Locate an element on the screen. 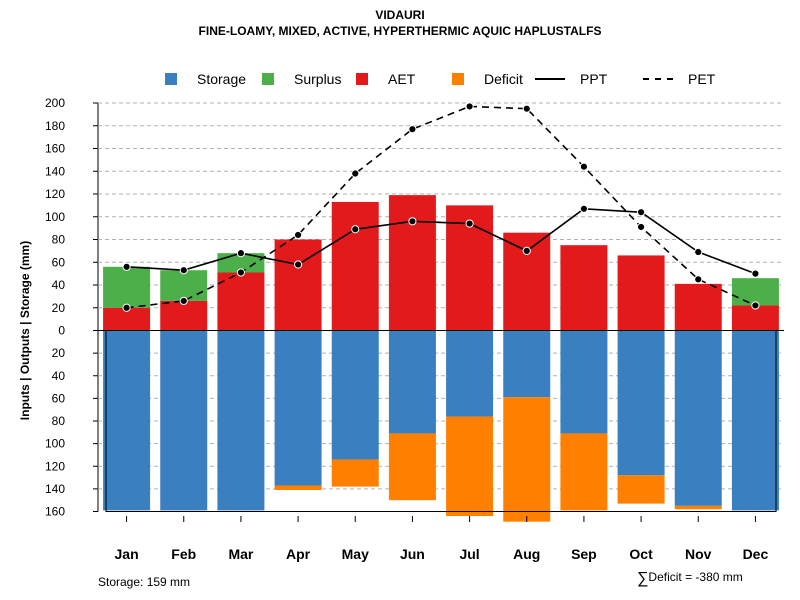 This screenshot has width=800, height=600. x-tick-label: Mar is located at coordinates (240, 554).